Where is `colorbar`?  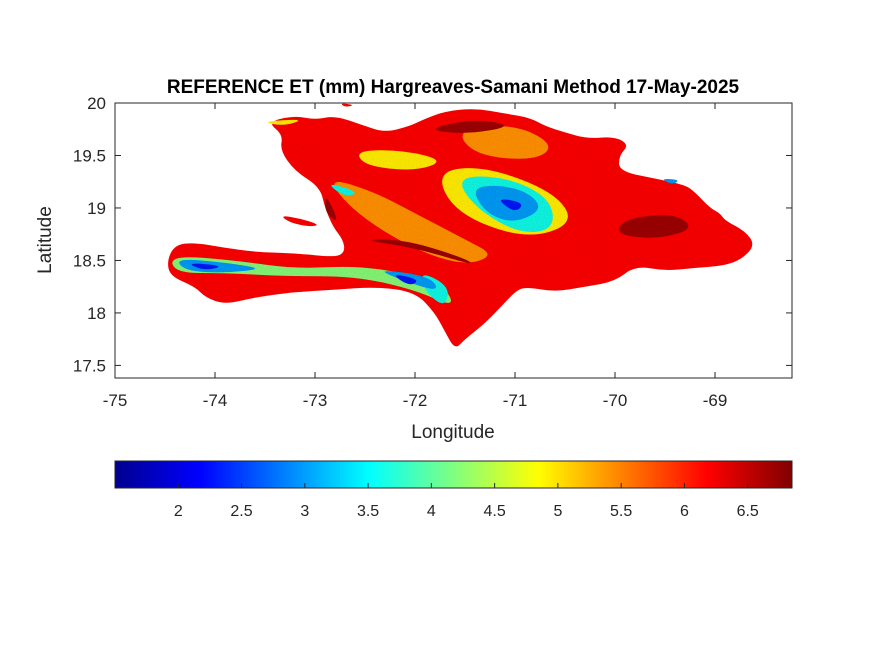
colorbar is located at coordinates (453, 474).